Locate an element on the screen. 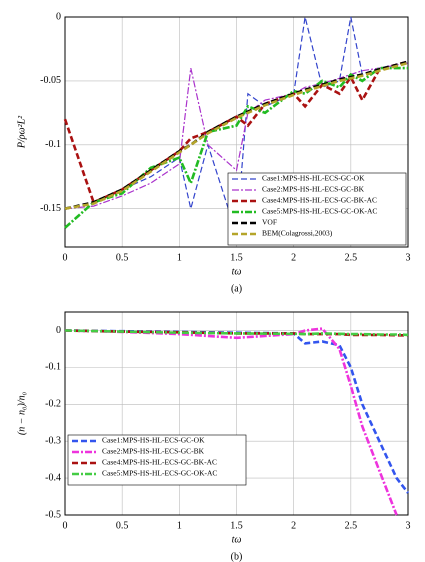 The height and width of the screenshot is (562, 425). caption: (a) is located at coordinates (236, 288).